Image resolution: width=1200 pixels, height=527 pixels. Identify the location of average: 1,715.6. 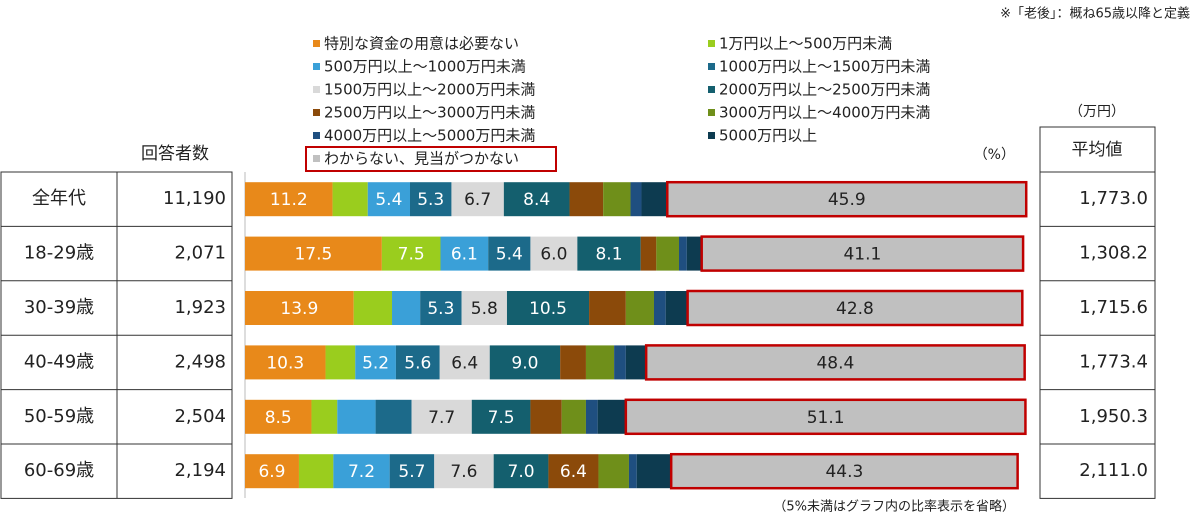
(1113, 307).